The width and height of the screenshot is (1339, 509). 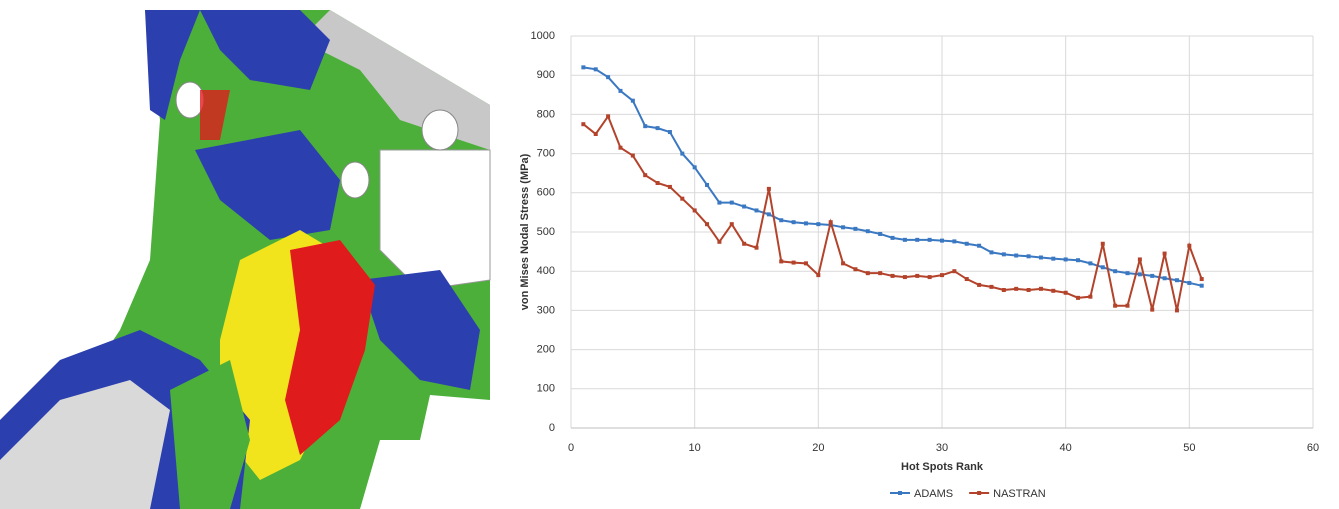 What do you see at coordinates (571, 448) in the screenshot?
I see `x-tick-label: 0` at bounding box center [571, 448].